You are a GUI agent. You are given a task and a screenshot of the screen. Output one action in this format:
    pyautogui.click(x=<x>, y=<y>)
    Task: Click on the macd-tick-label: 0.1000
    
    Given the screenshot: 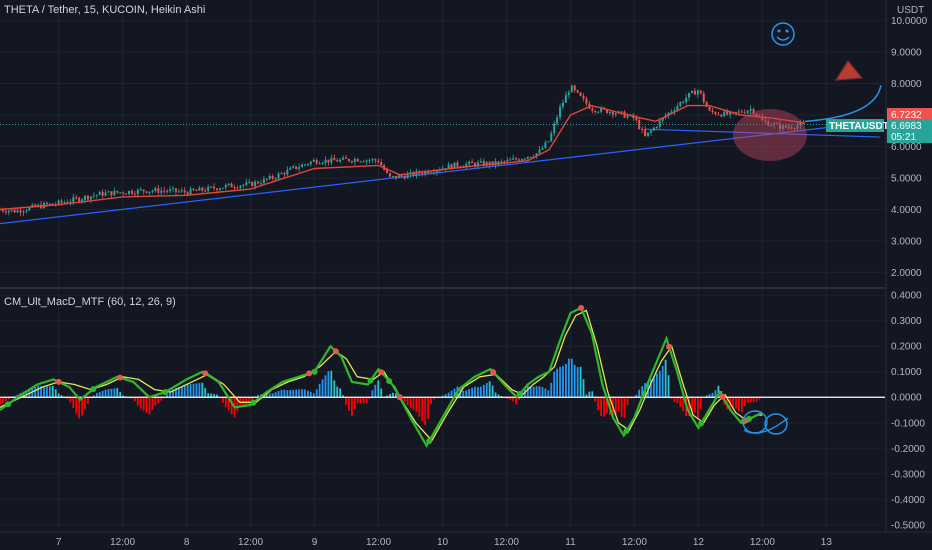 What is the action you would take?
    pyautogui.click(x=906, y=372)
    